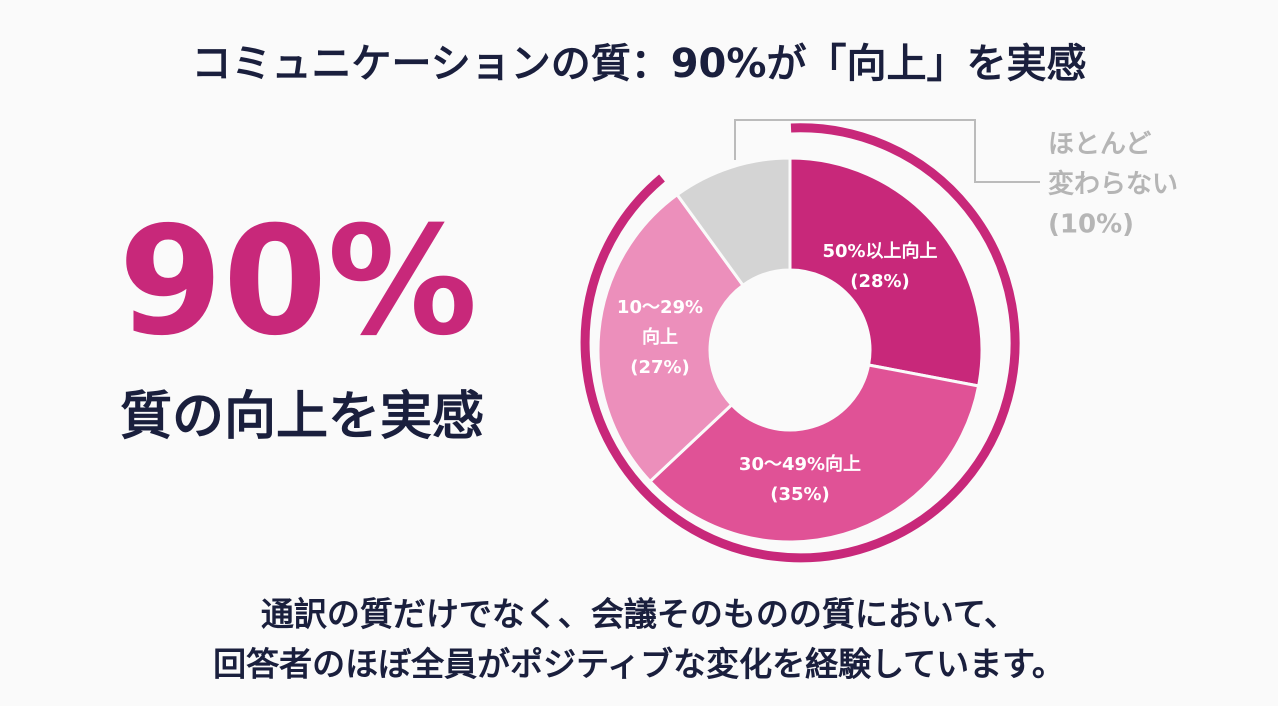 The height and width of the screenshot is (706, 1278). I want to click on segment-label: 10〜29%, so click(660, 307).